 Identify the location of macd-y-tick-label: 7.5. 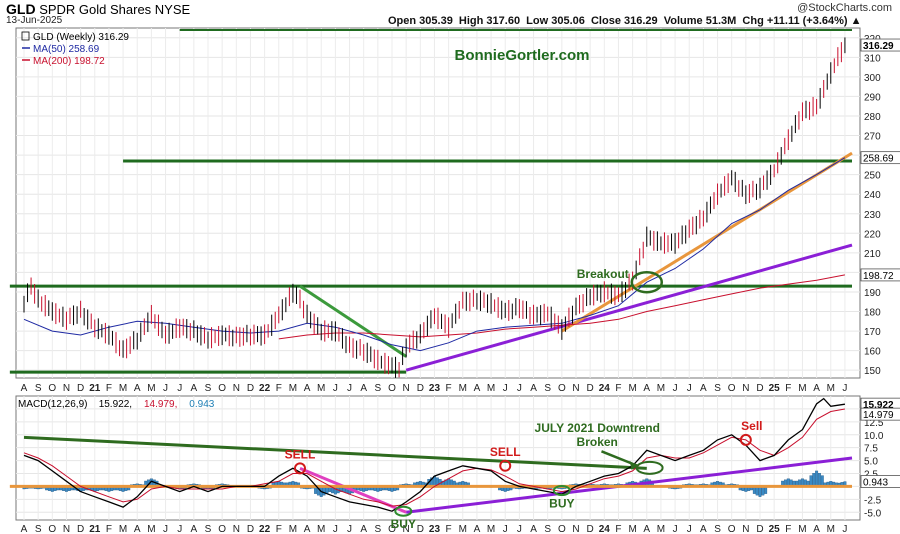
(871, 449).